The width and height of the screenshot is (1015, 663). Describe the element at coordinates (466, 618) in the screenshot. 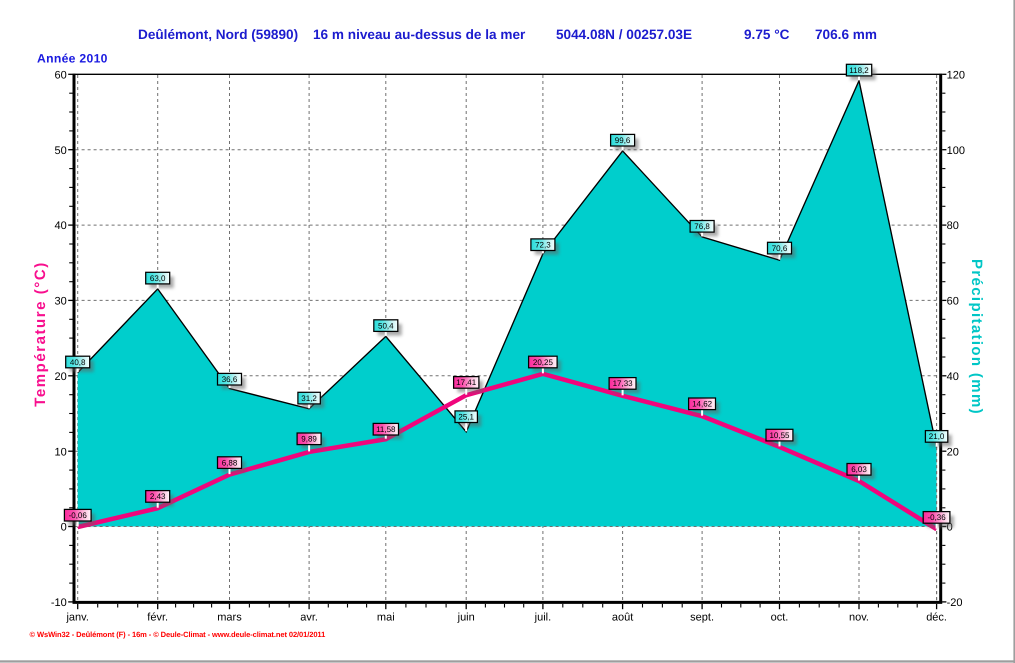

I see `svg-text: juin` at that location.